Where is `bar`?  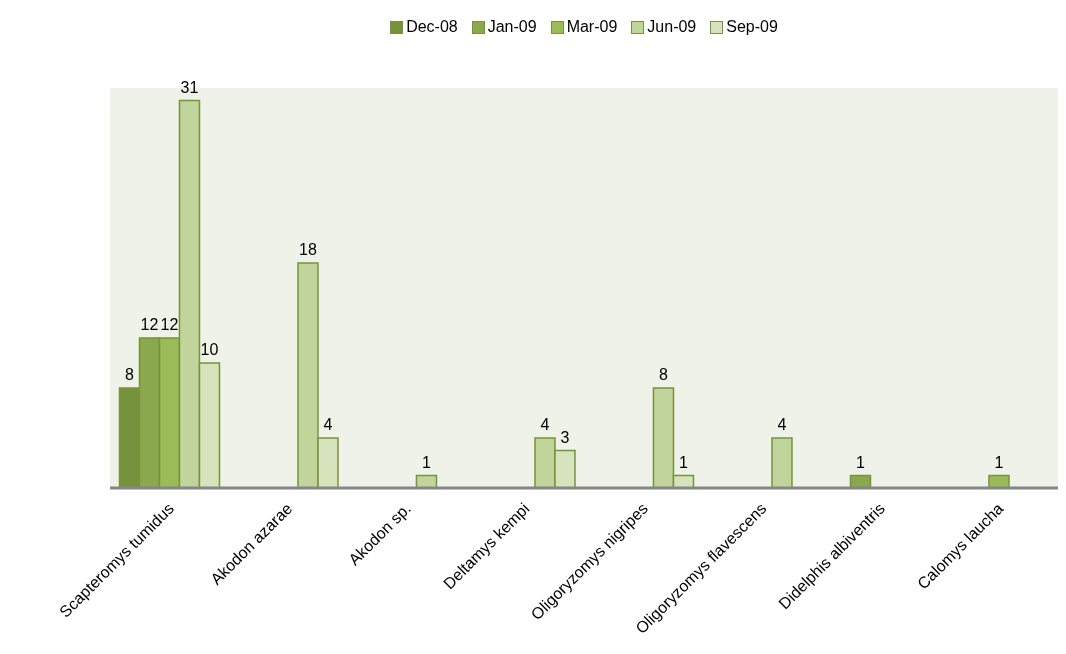
bar is located at coordinates (782, 463).